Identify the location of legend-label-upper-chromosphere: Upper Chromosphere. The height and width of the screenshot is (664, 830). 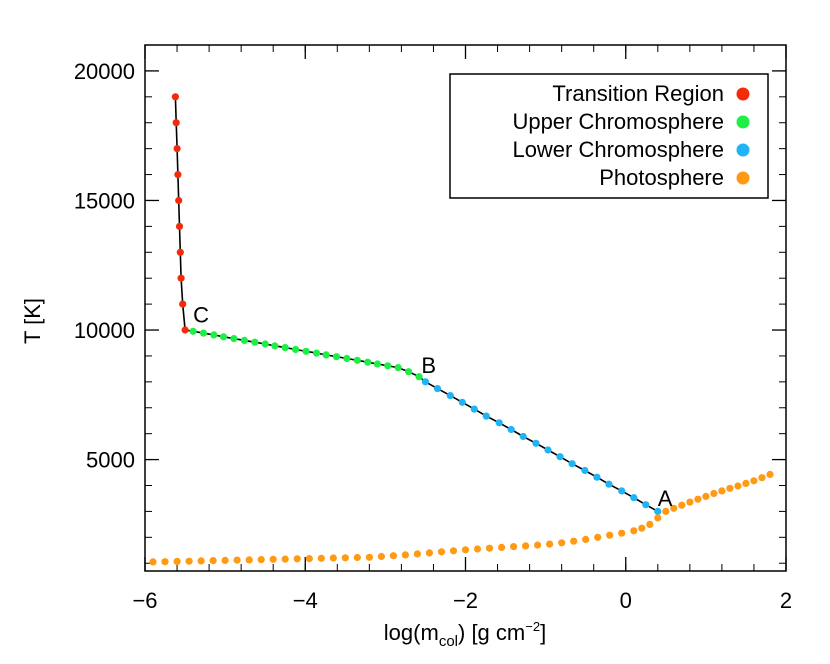
(618, 121).